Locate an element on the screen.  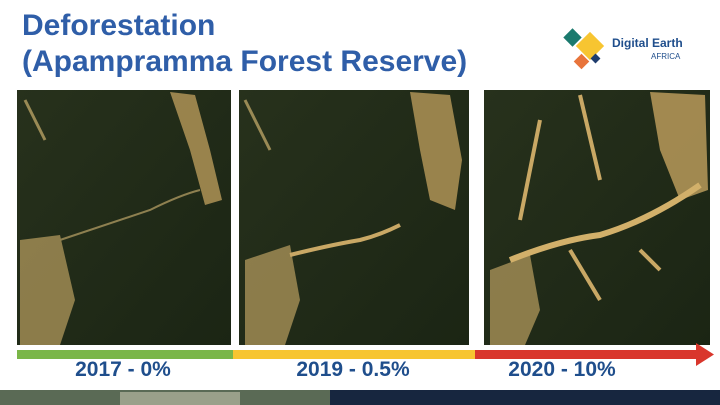
logo-name: Digital Earth is located at coordinates (647, 43).